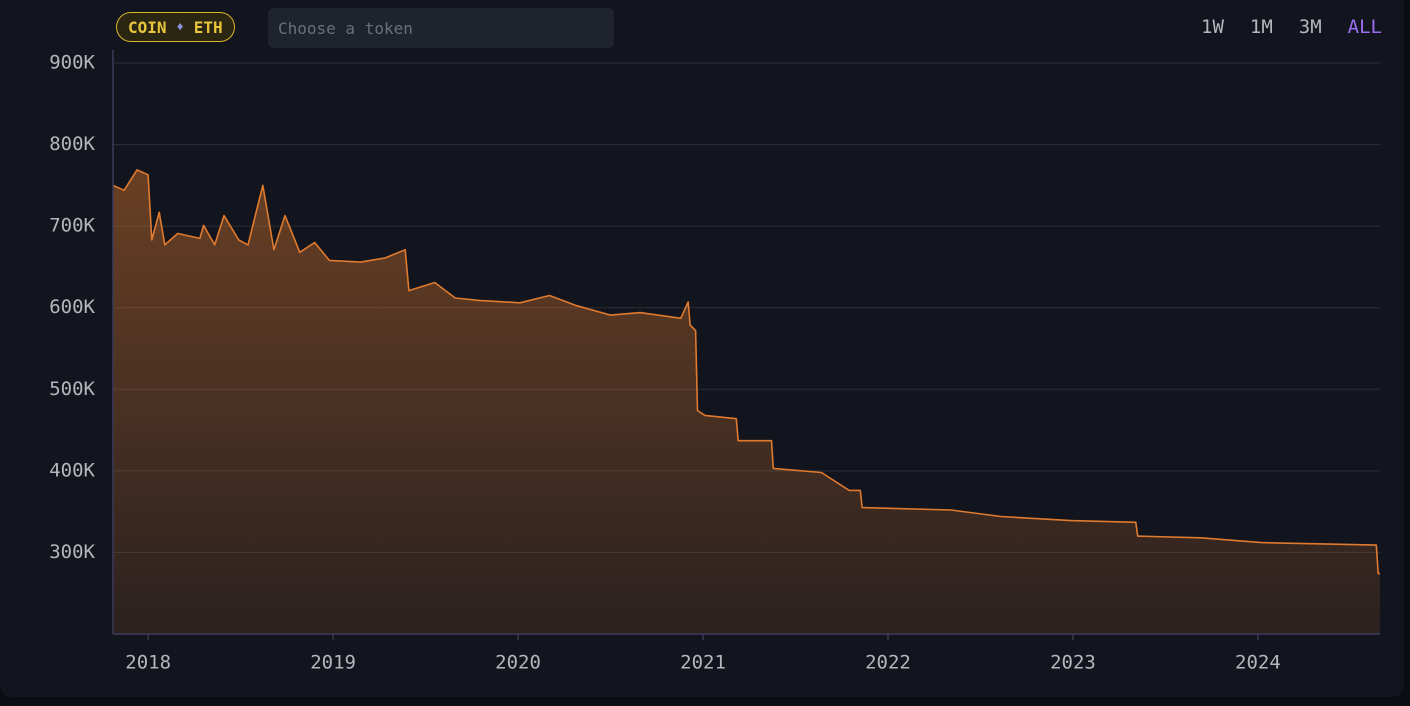  I want to click on range-buttons: 1W 1M 3M ALL, so click(1291, 27).